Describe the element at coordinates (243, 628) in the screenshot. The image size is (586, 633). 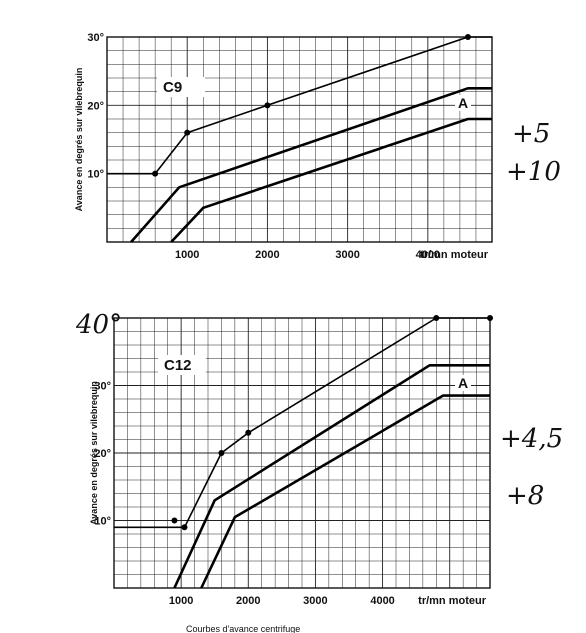
I see `figure-caption: Courbes d'avance centrifuge` at that location.